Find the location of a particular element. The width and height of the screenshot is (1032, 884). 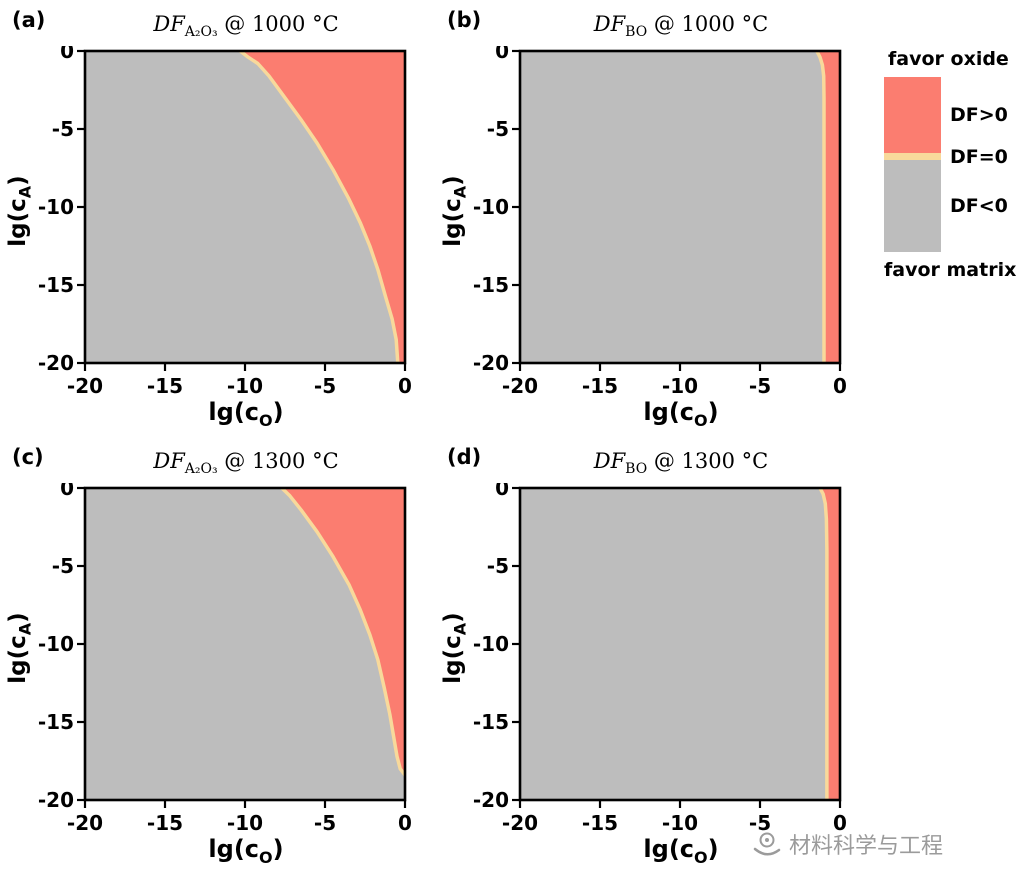

watermark: 材料科学与工程 is located at coordinates (846, 844).